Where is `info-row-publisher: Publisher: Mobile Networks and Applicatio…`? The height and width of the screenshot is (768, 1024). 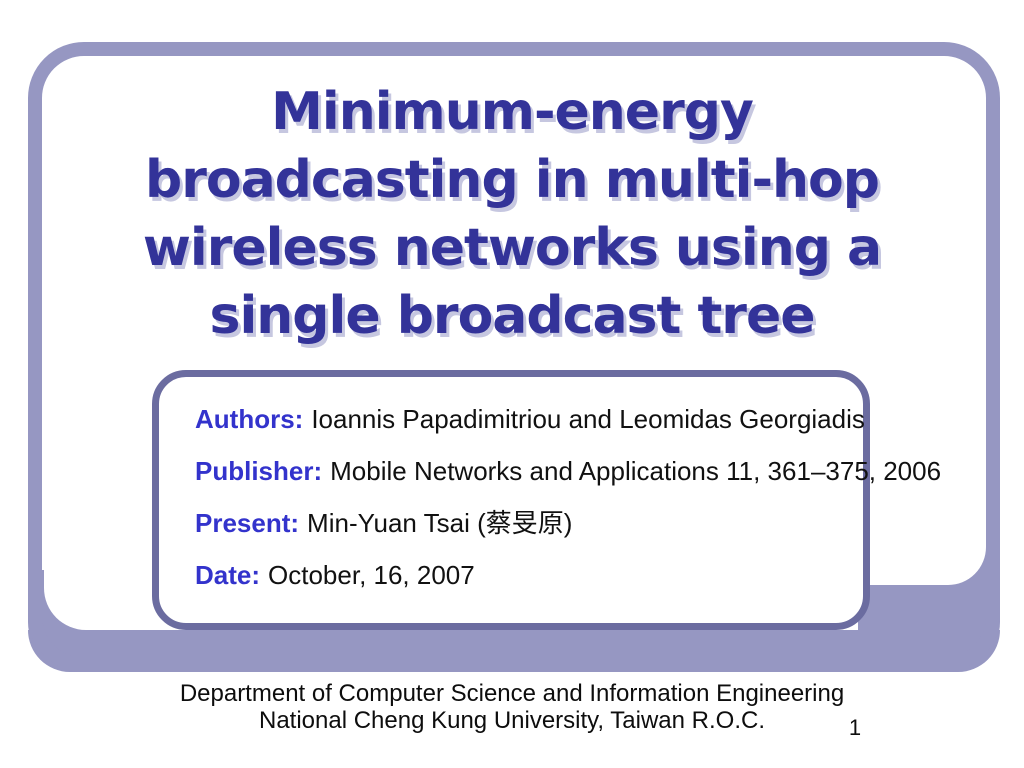
info-row-publisher: Publisher: Mobile Networks and Applicatio… is located at coordinates (568, 471).